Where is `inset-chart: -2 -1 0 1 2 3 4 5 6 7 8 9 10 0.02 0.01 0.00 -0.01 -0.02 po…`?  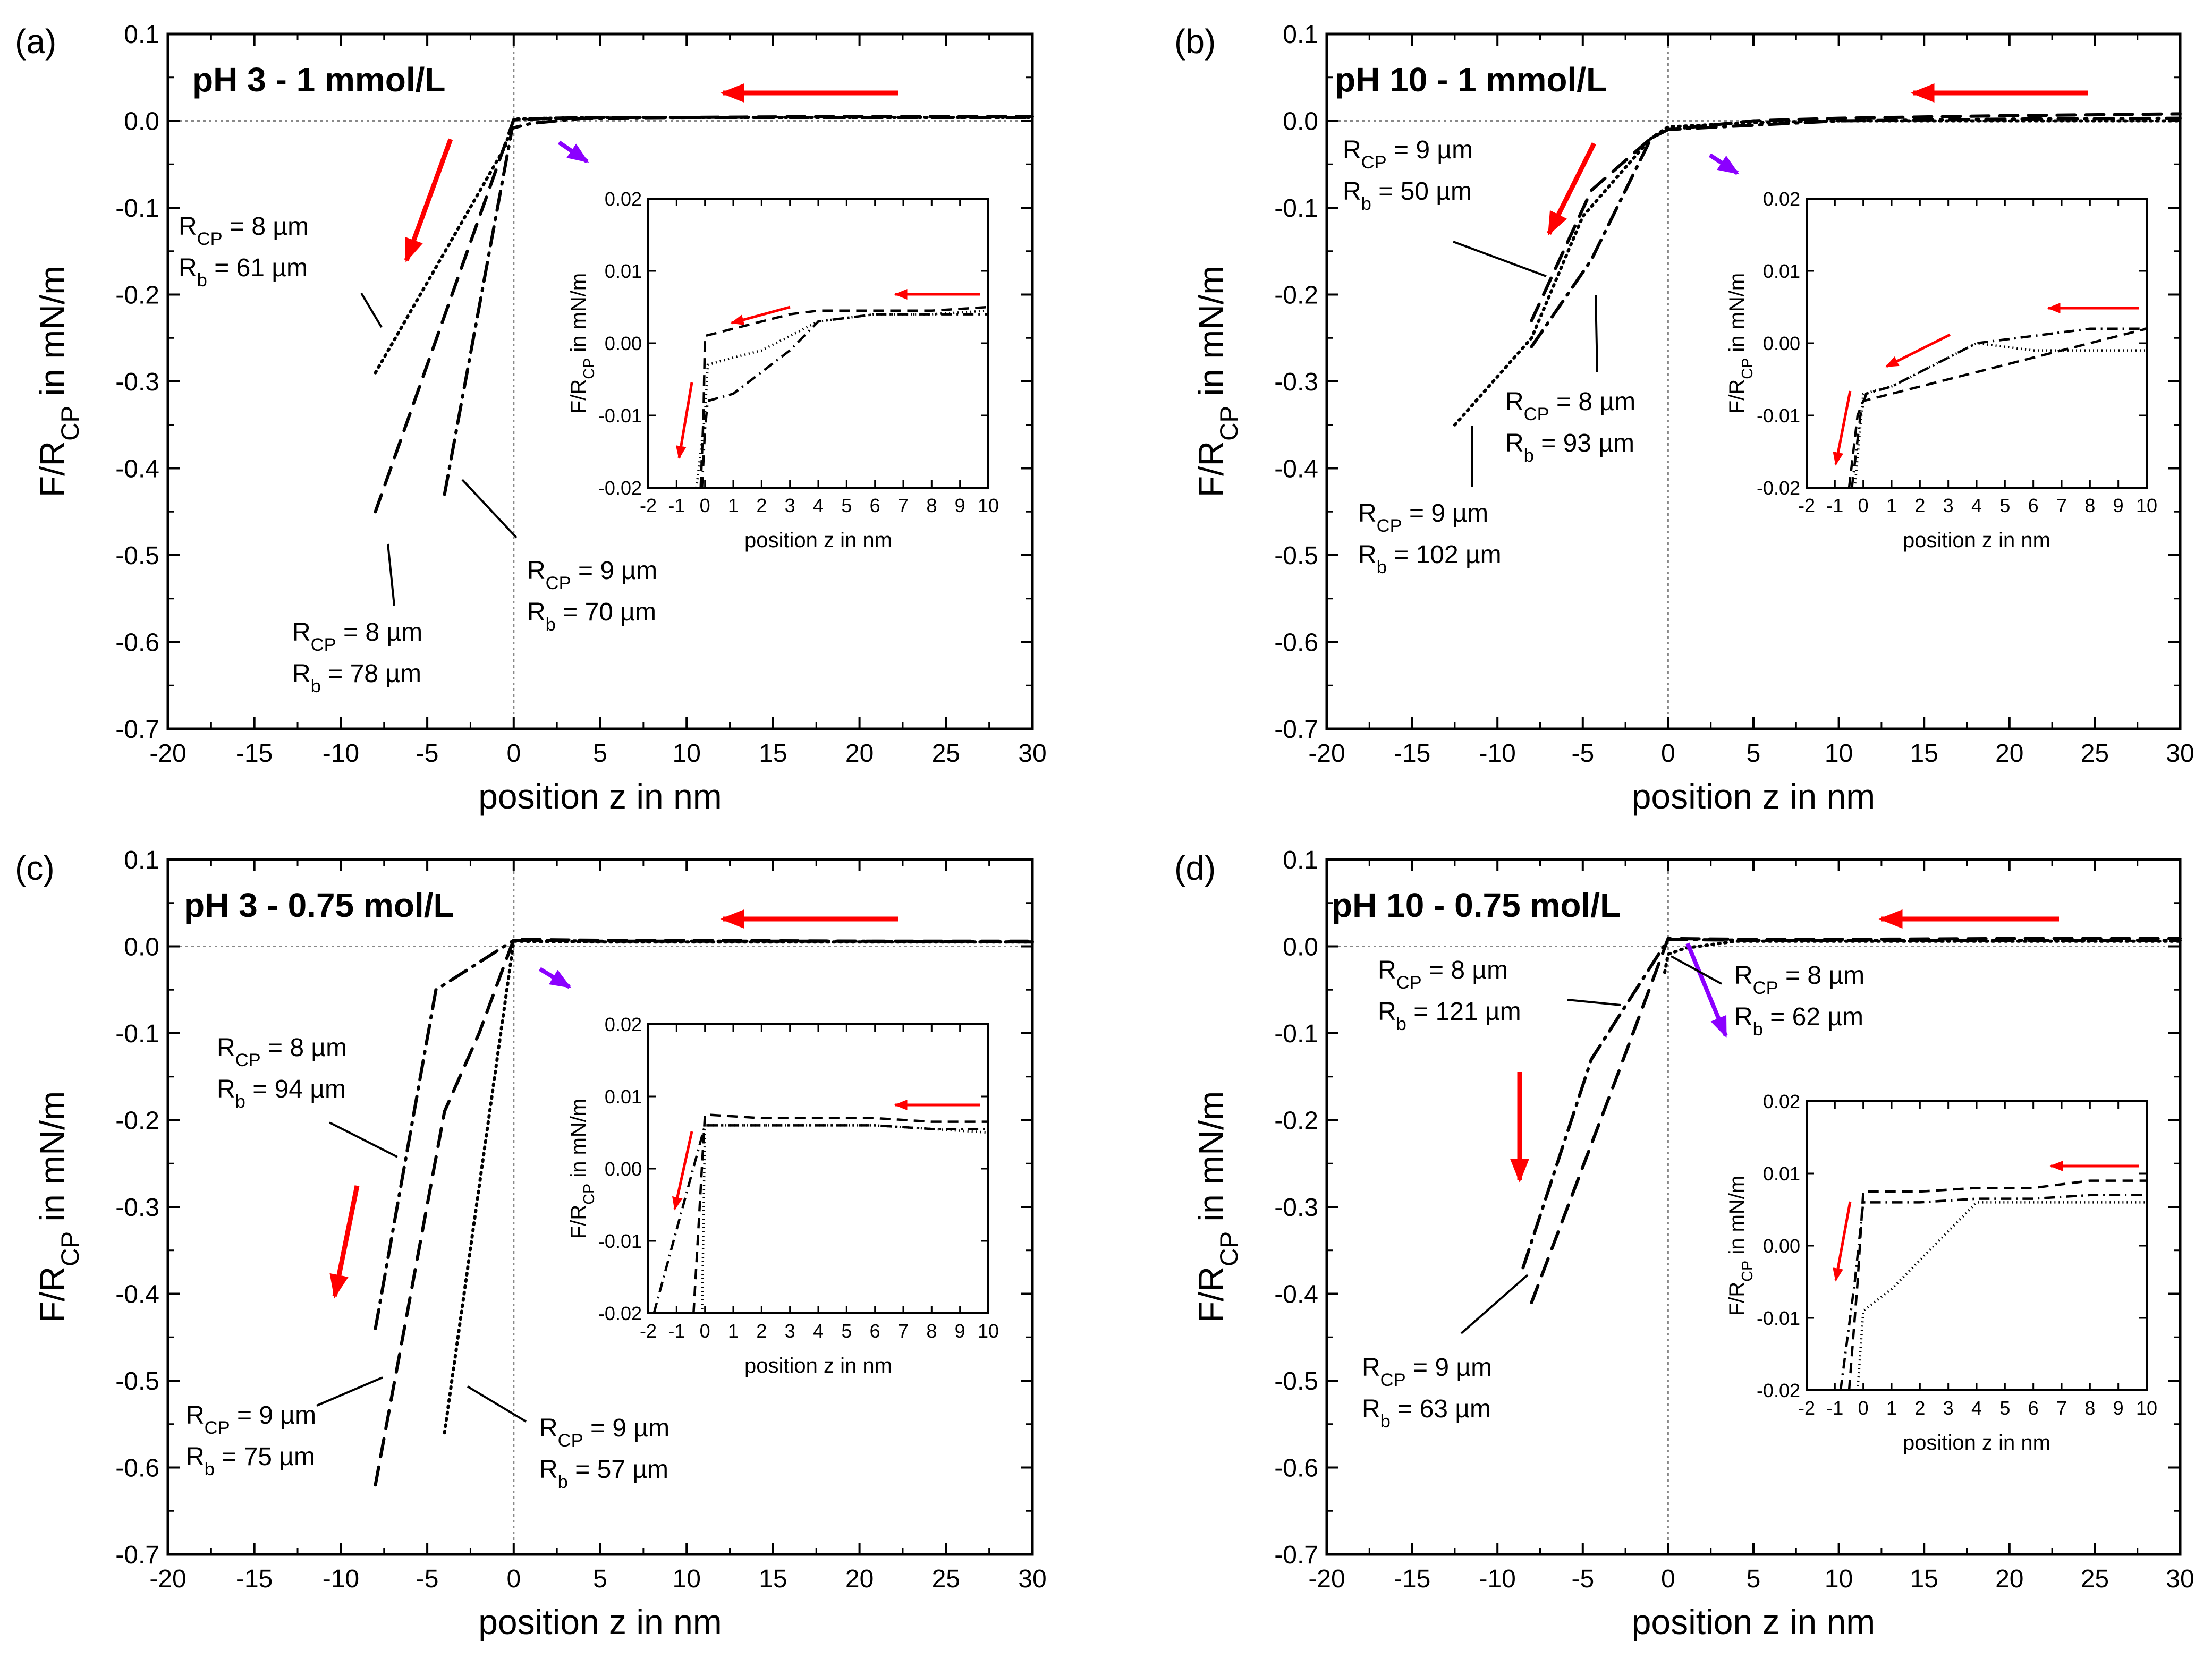 inset-chart: -2 -1 0 1 2 3 4 5 6 7 8 9 10 0.02 0.01 0.00 -0.01 -0.02 po… is located at coordinates (783, 370).